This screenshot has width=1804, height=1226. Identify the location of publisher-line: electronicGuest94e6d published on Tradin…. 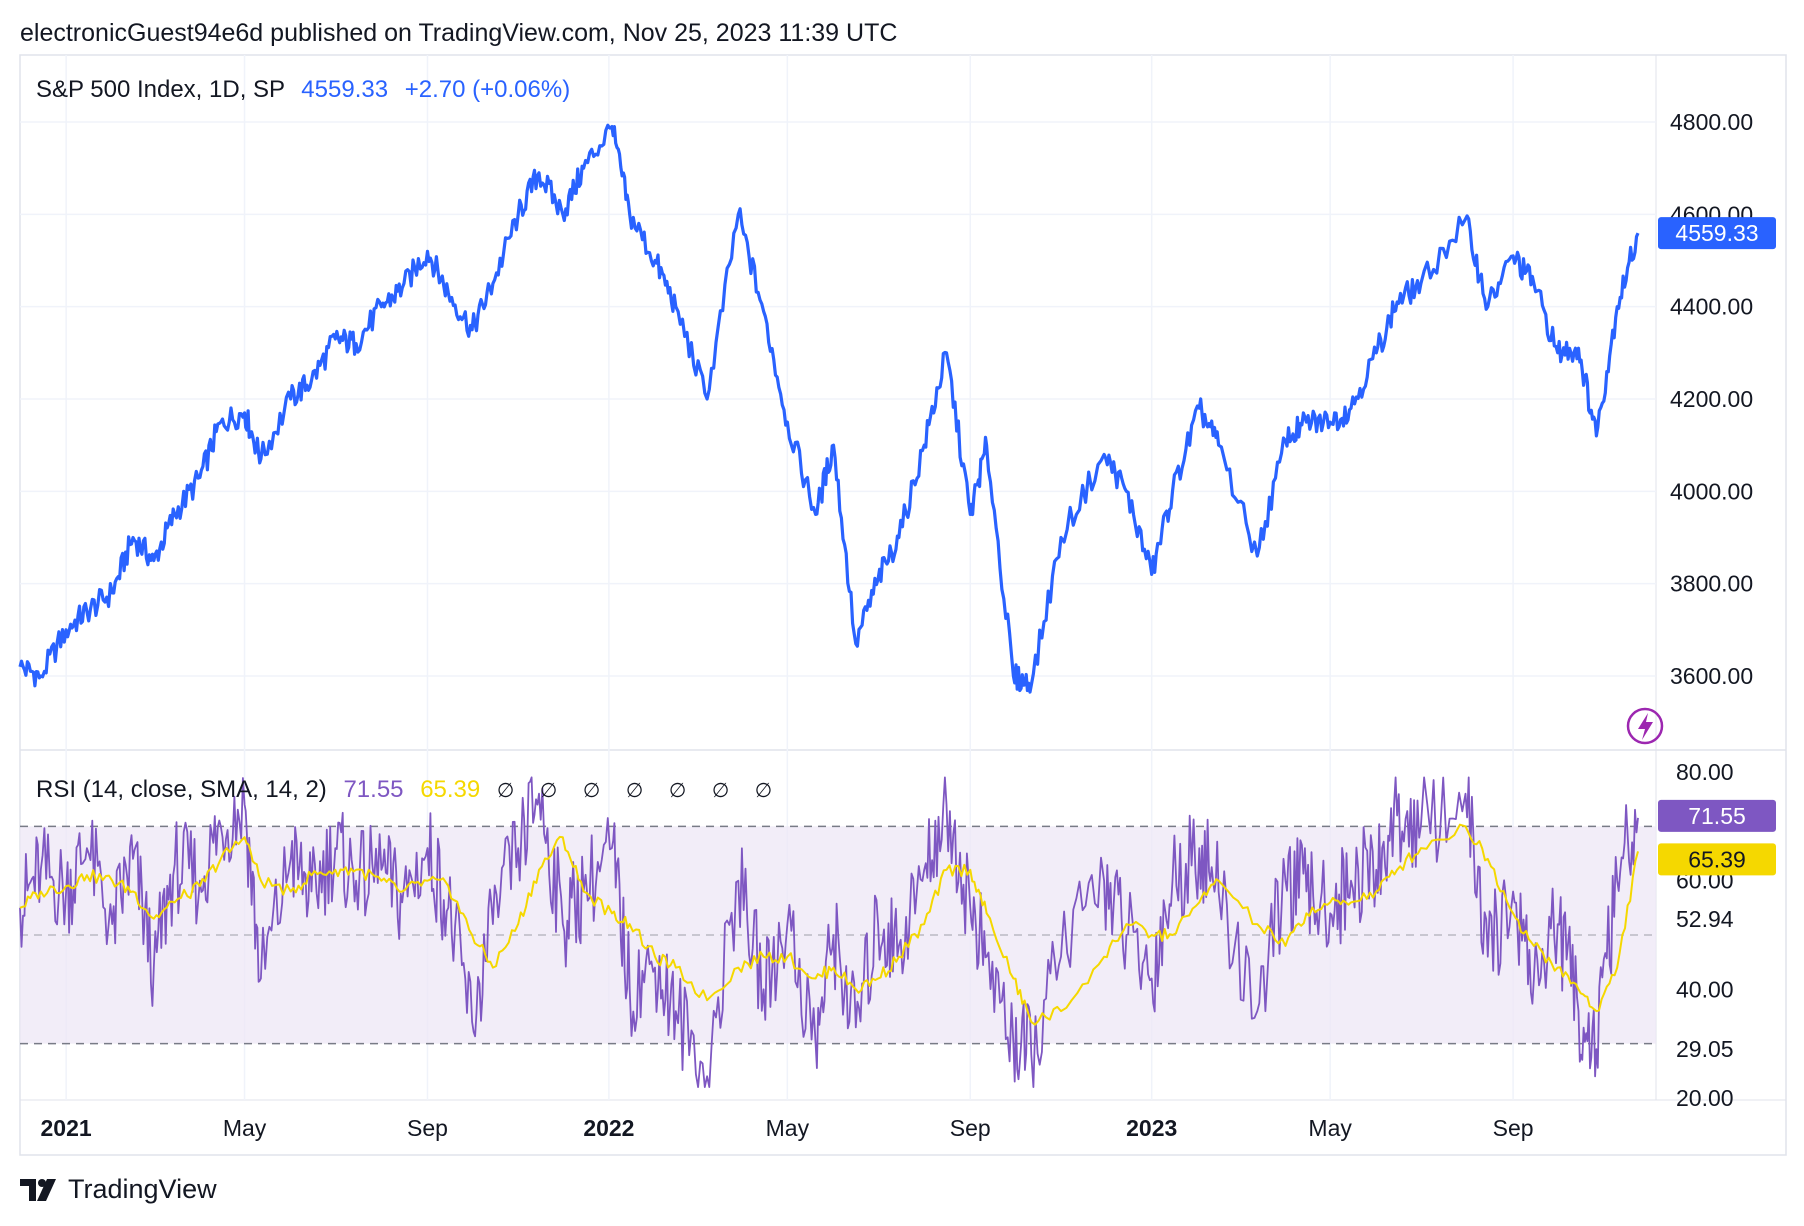
(459, 33).